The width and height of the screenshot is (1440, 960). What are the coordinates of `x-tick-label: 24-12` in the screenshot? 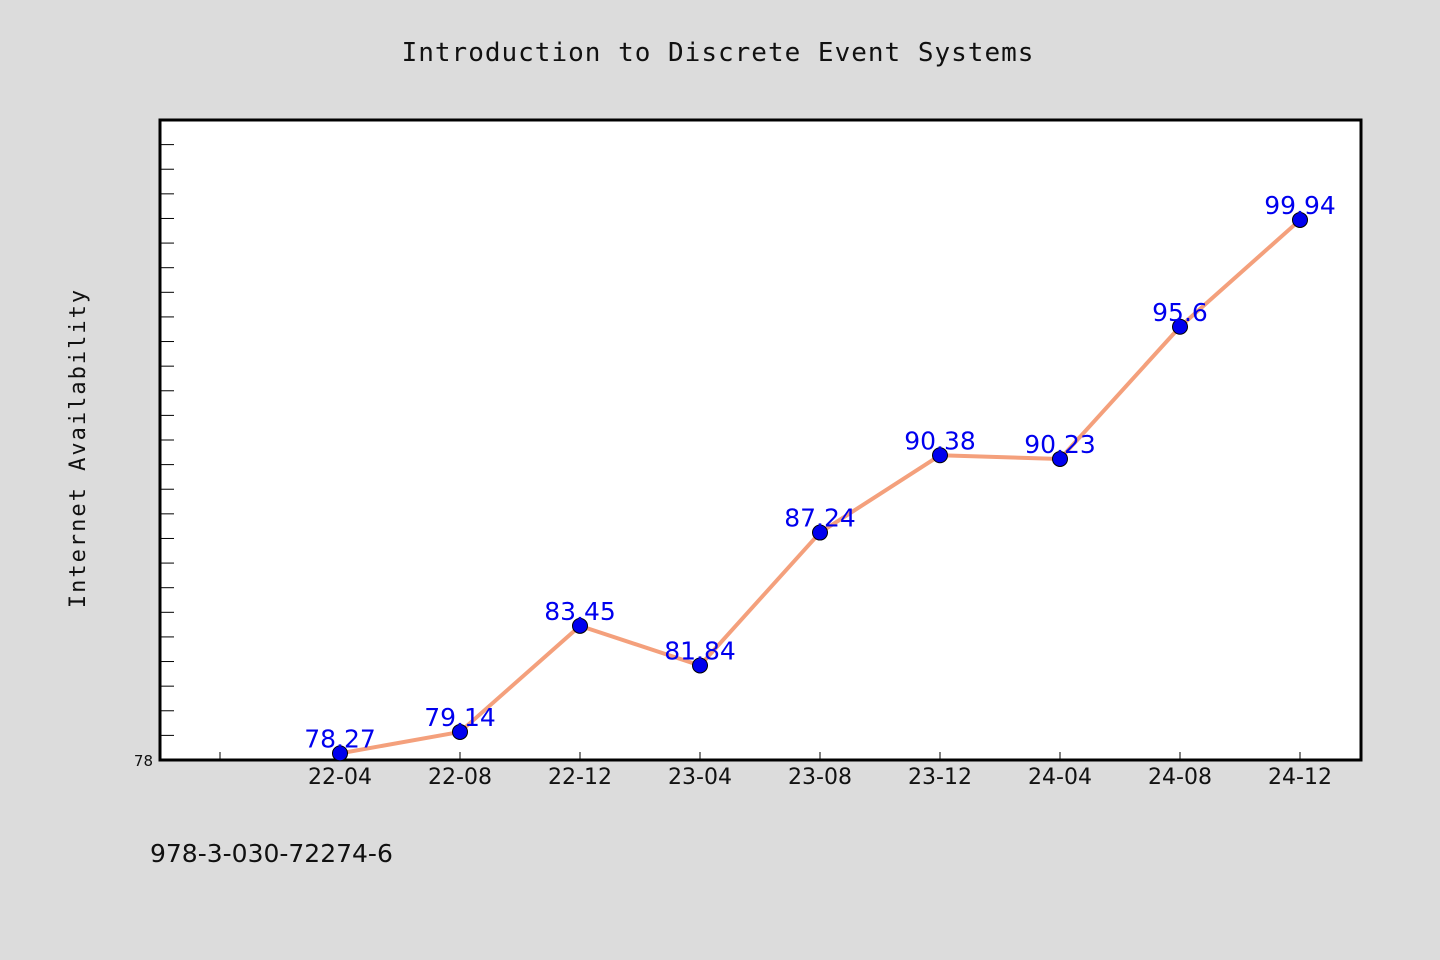 It's located at (1300, 777).